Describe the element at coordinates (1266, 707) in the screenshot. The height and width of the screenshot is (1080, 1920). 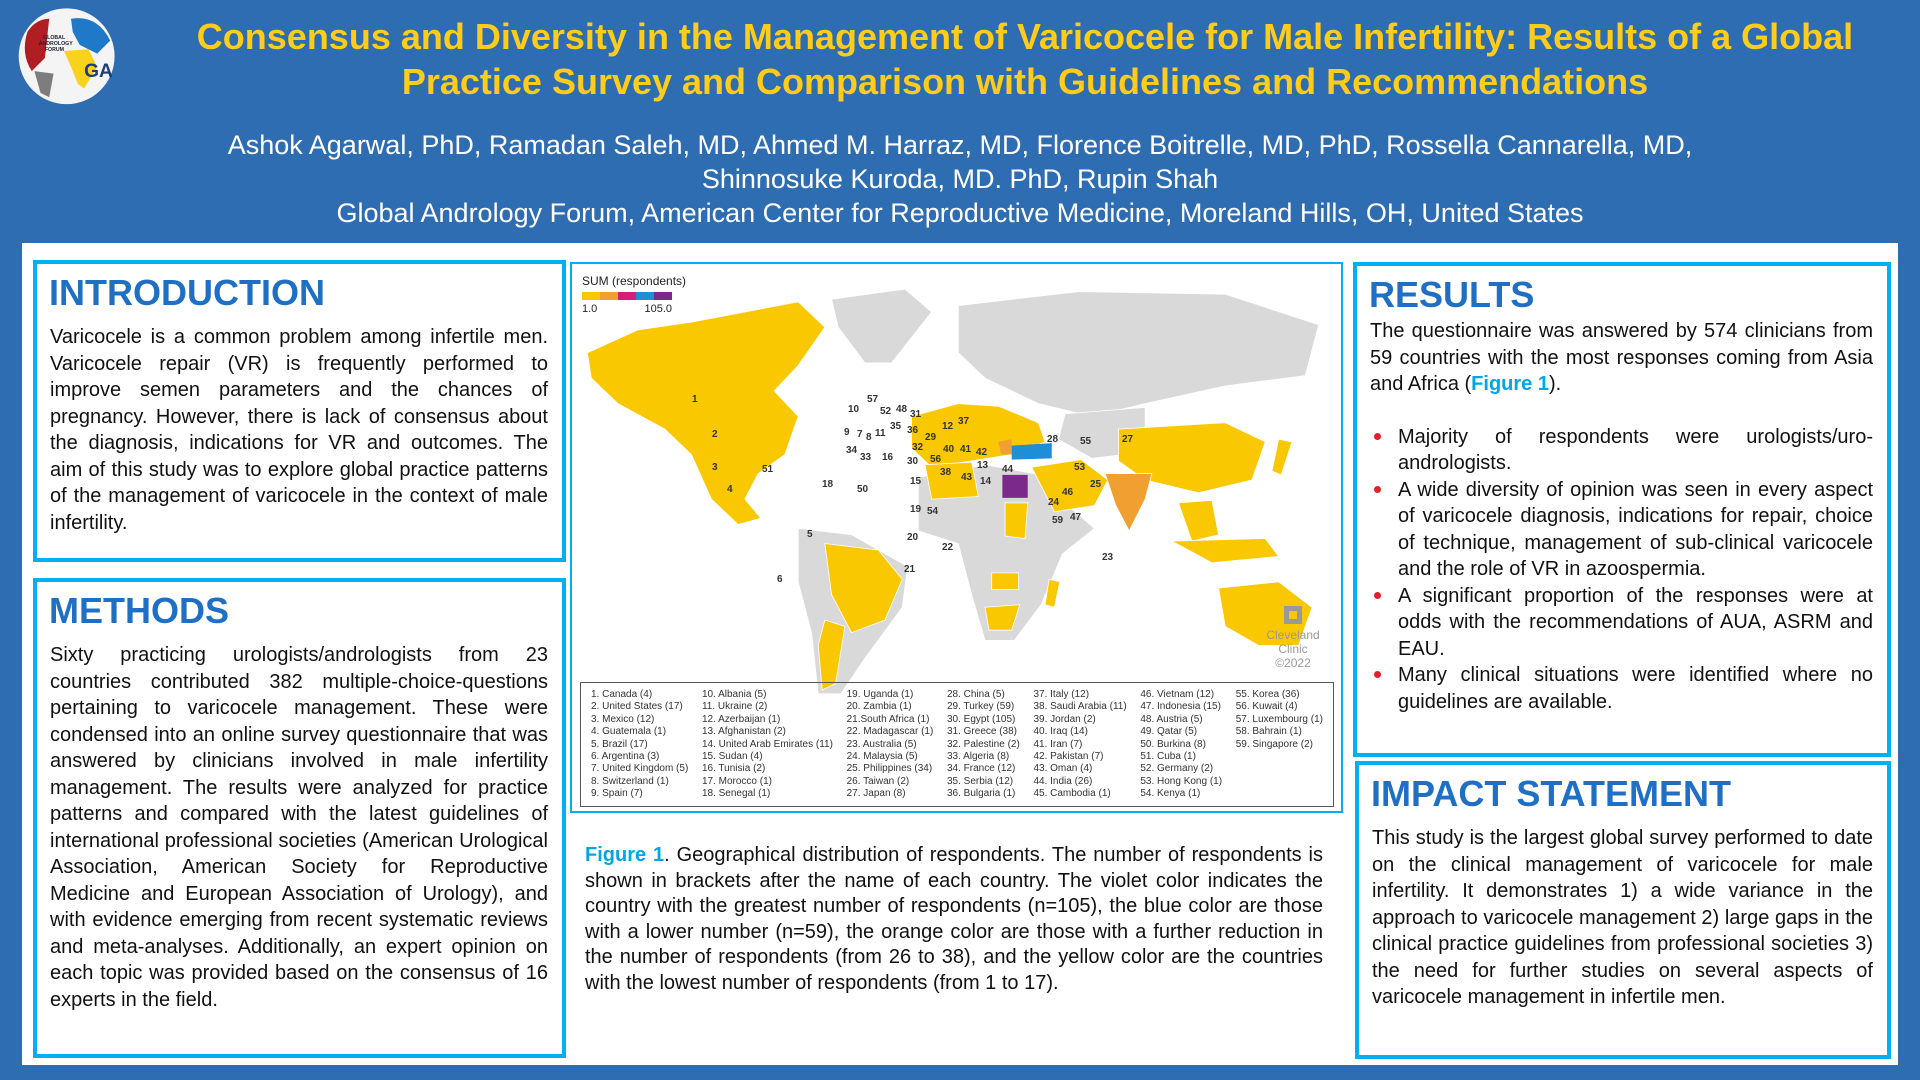
I see `country-entry: 56. Kuwait (4)` at that location.